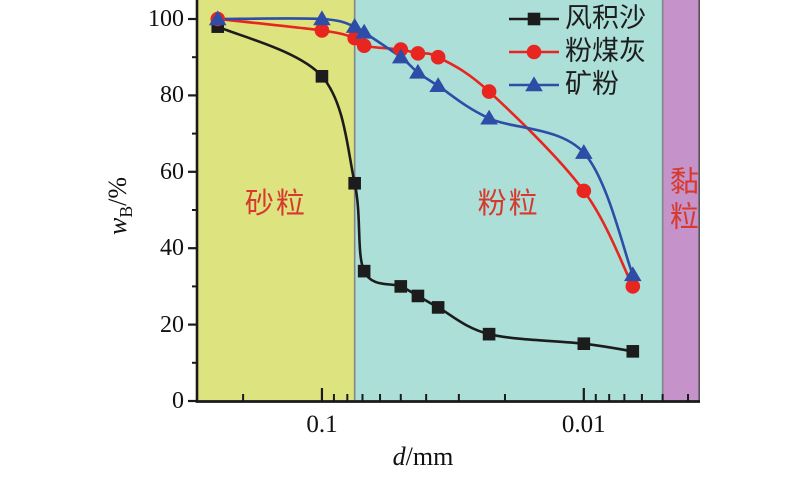 The image size is (800, 479). I want to click on legend-item-1: 风积沙, so click(577, 18).